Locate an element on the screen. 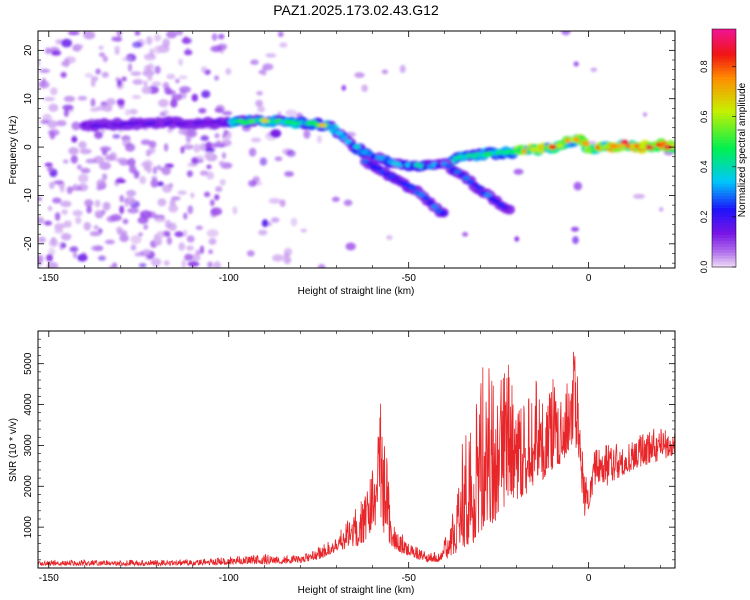  y-tick-label: 1000 is located at coordinates (28, 527).